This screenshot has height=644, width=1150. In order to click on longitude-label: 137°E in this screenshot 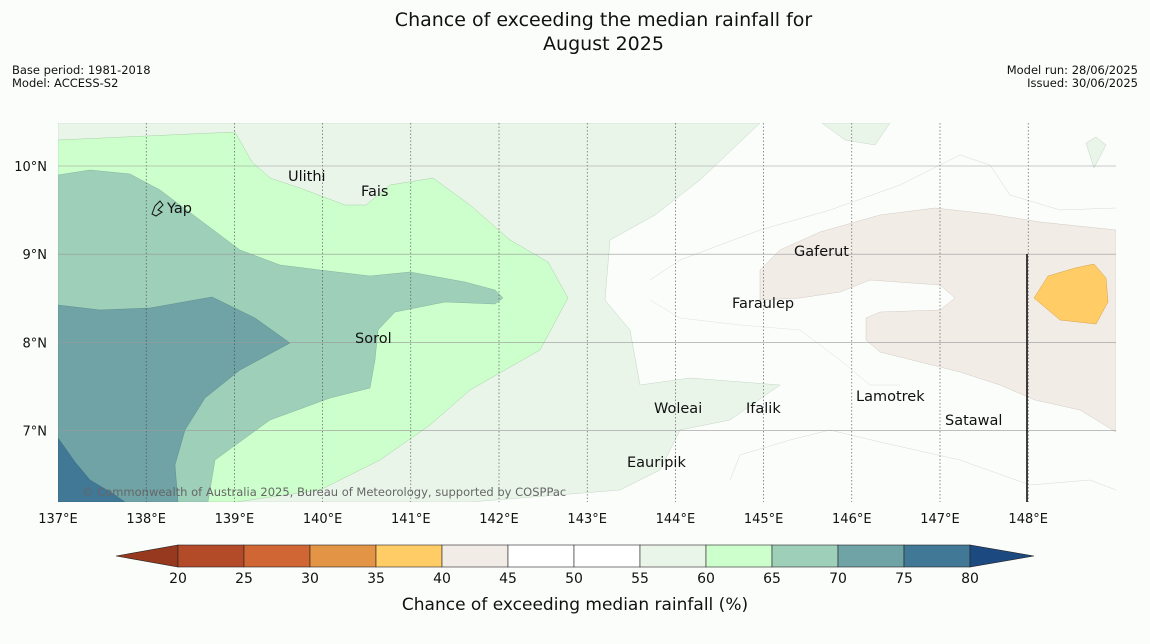, I will do `click(58, 519)`.